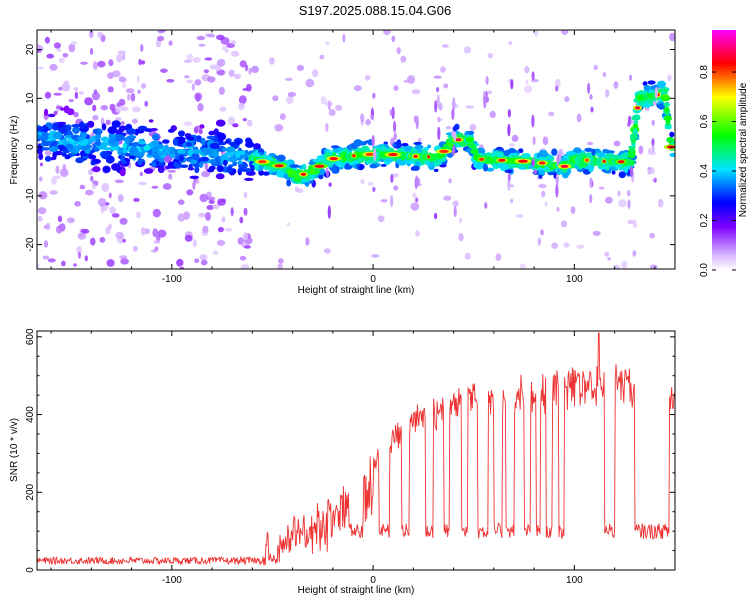  I want to click on spectrogram-x-label: Height of straight line (km), so click(356, 290).